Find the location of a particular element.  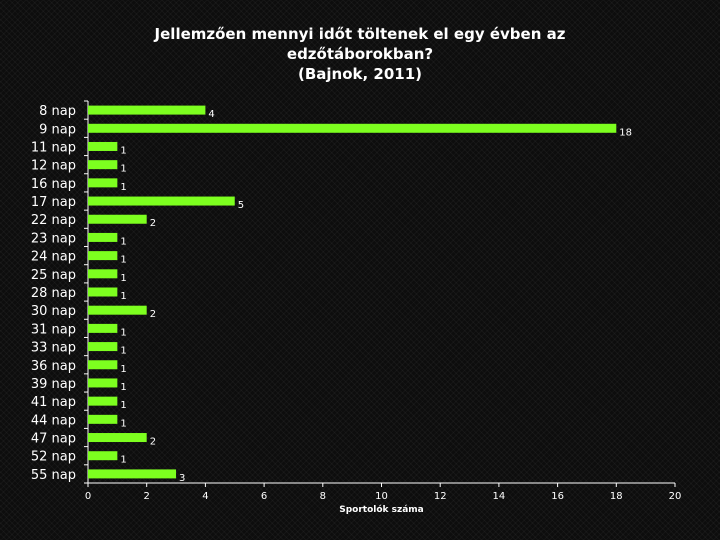

category-label: 41 nap is located at coordinates (53, 402).